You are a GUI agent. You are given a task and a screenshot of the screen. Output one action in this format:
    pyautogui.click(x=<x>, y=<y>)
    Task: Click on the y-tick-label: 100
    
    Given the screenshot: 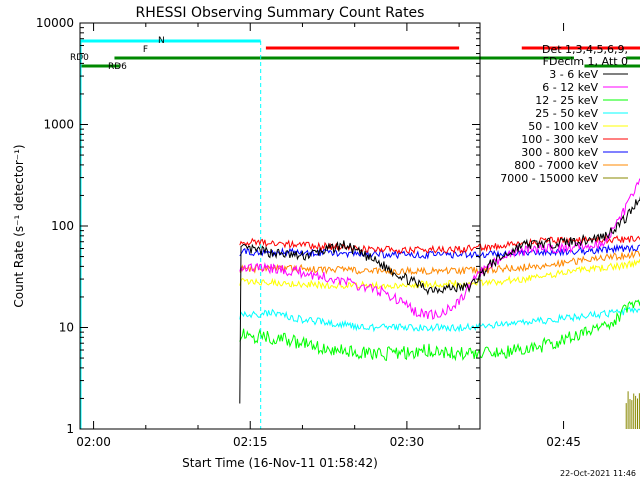 What is the action you would take?
    pyautogui.click(x=62, y=226)
    